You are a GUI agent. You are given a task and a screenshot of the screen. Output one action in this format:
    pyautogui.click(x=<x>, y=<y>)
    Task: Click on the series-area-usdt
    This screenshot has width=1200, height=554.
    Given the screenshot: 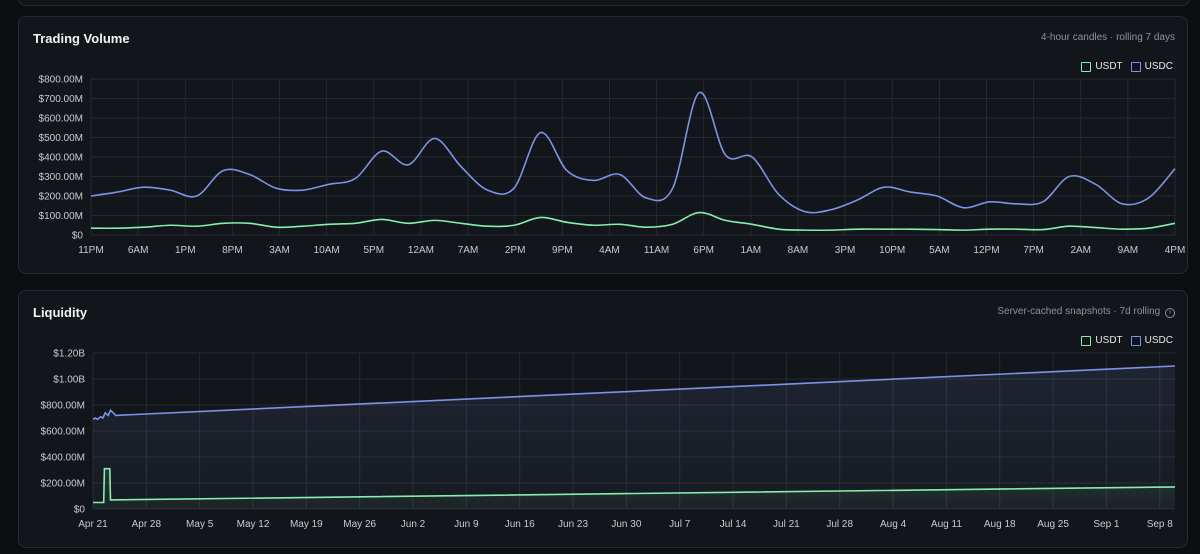 What is the action you would take?
    pyautogui.click(x=634, y=488)
    